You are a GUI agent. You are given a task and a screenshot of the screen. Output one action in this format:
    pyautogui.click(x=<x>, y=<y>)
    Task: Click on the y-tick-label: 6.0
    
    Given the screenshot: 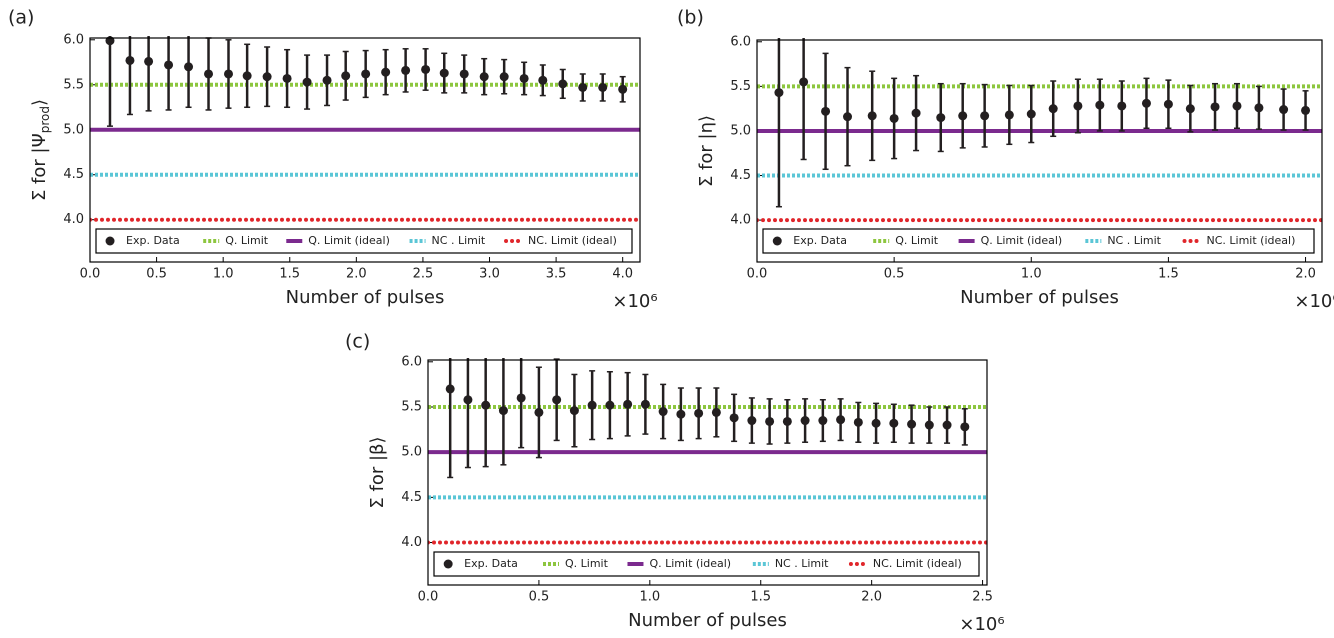 What is the action you would take?
    pyautogui.click(x=73, y=39)
    